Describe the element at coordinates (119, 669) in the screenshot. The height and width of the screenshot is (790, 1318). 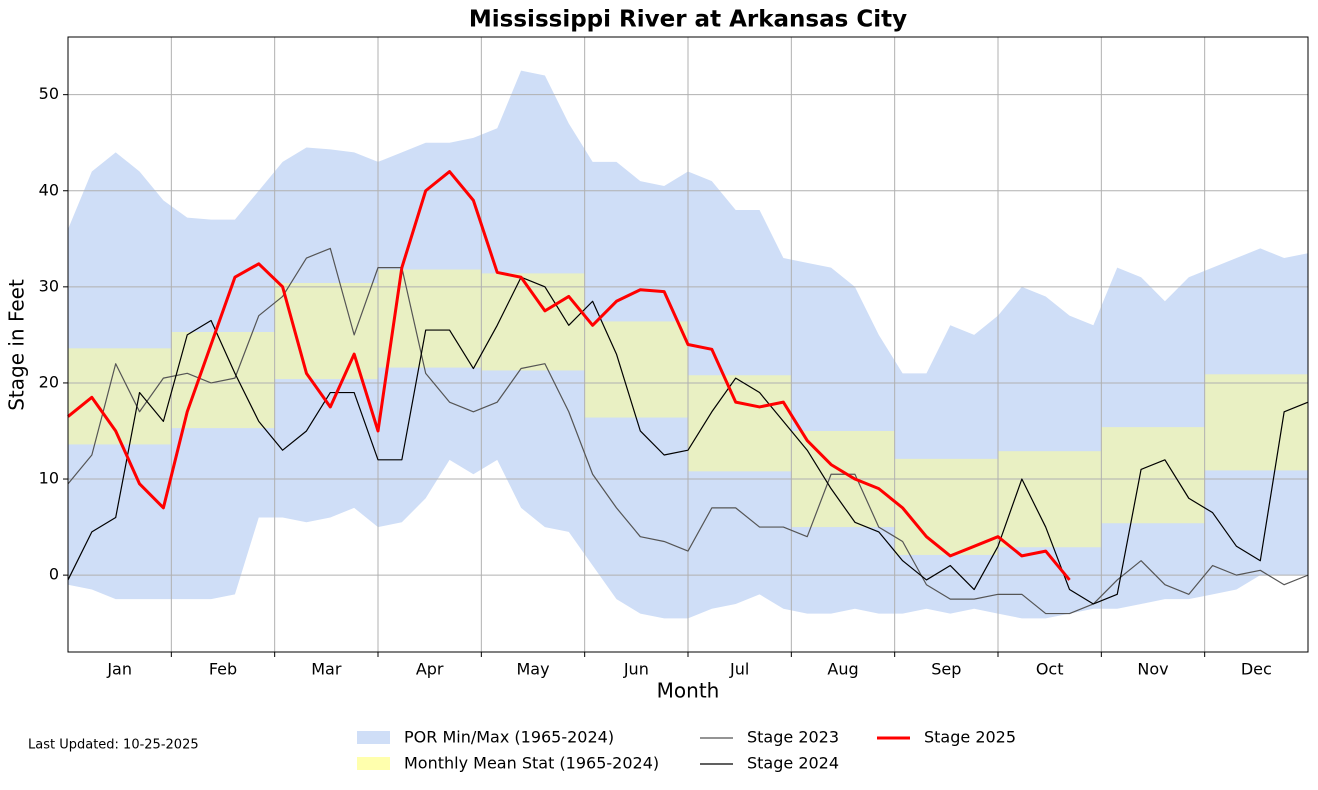
I see `x-tick-label: Jan` at that location.